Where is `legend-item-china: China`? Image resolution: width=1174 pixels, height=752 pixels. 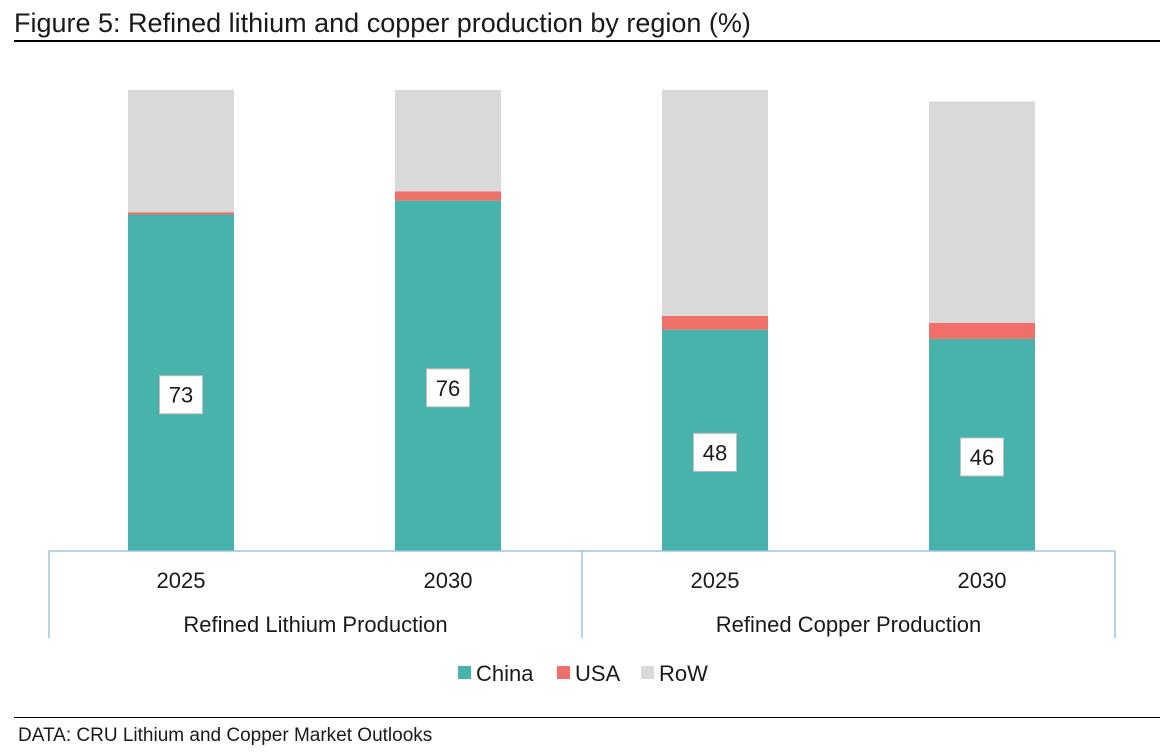 legend-item-china: China is located at coordinates (496, 673).